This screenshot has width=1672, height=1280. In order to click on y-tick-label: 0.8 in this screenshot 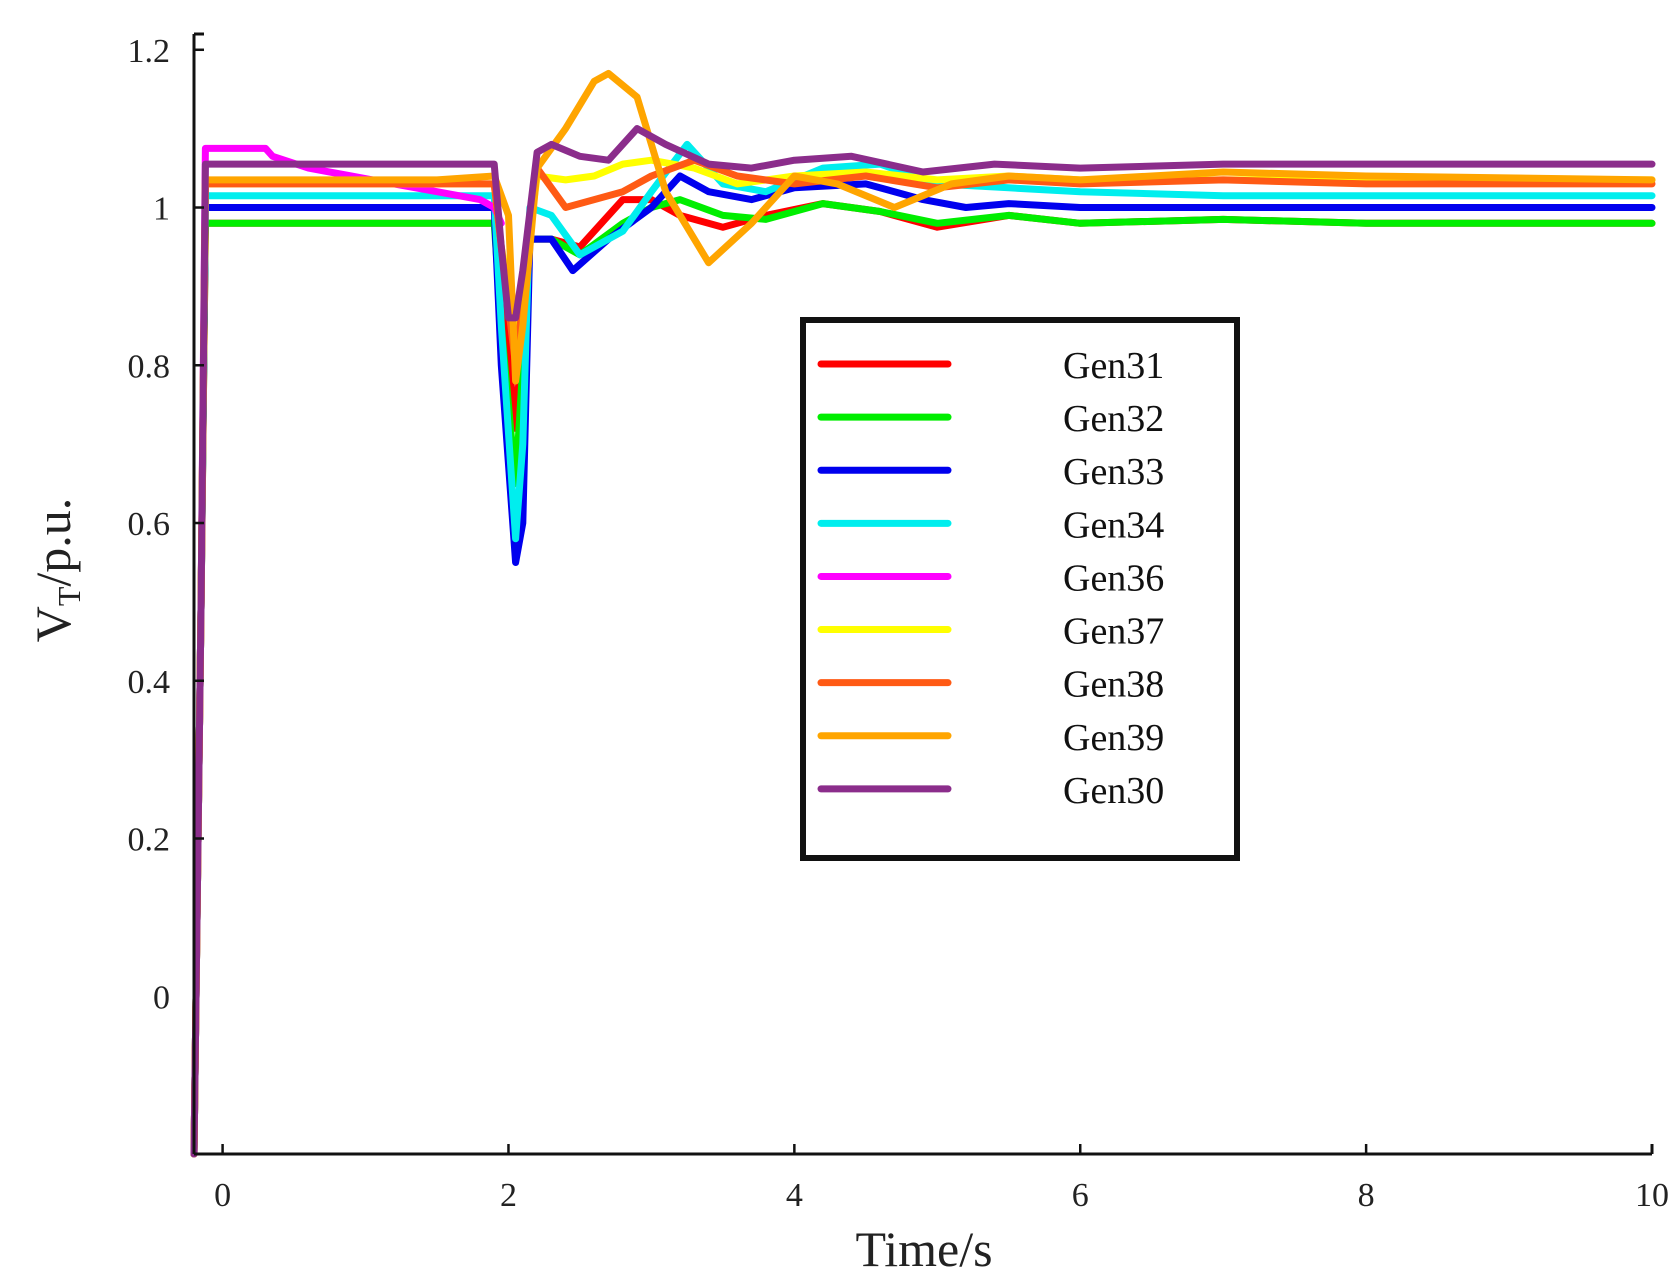, I will do `click(149, 366)`.